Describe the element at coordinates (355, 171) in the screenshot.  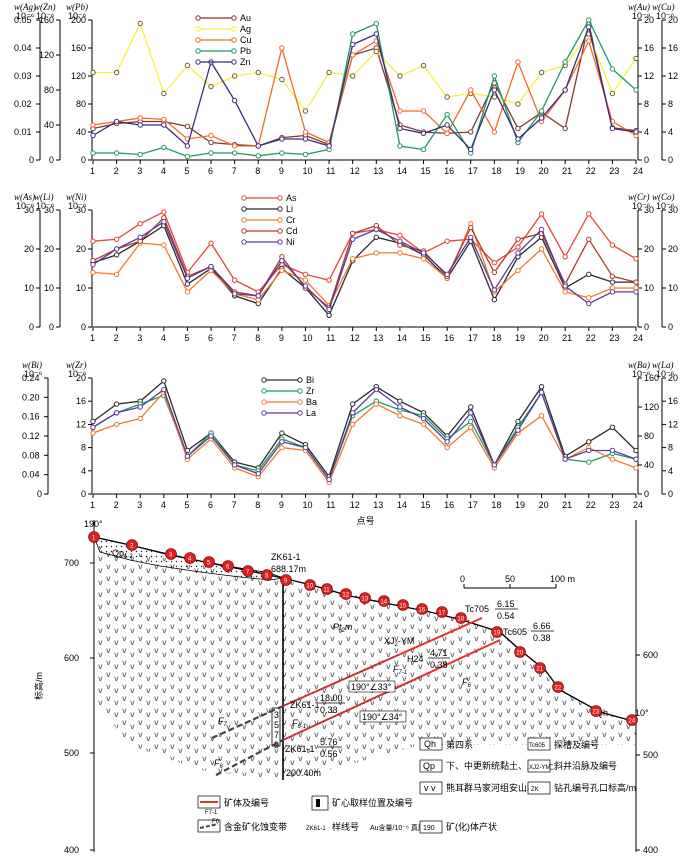
I see `x-tick-label: 12` at that location.